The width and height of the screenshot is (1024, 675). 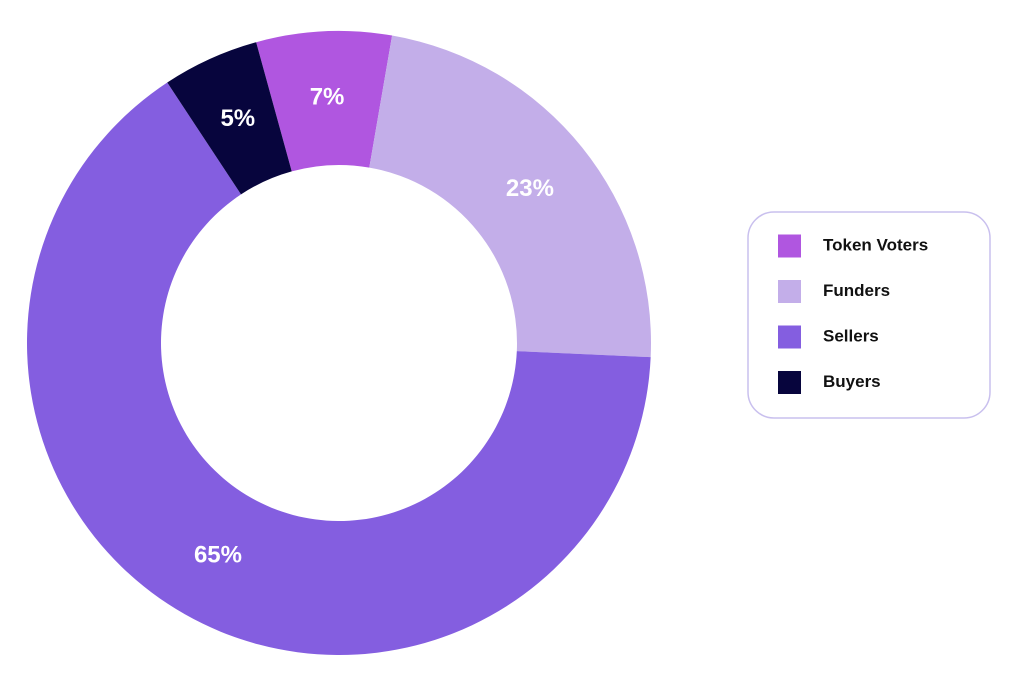 I want to click on value-label: 7%, so click(x=327, y=97).